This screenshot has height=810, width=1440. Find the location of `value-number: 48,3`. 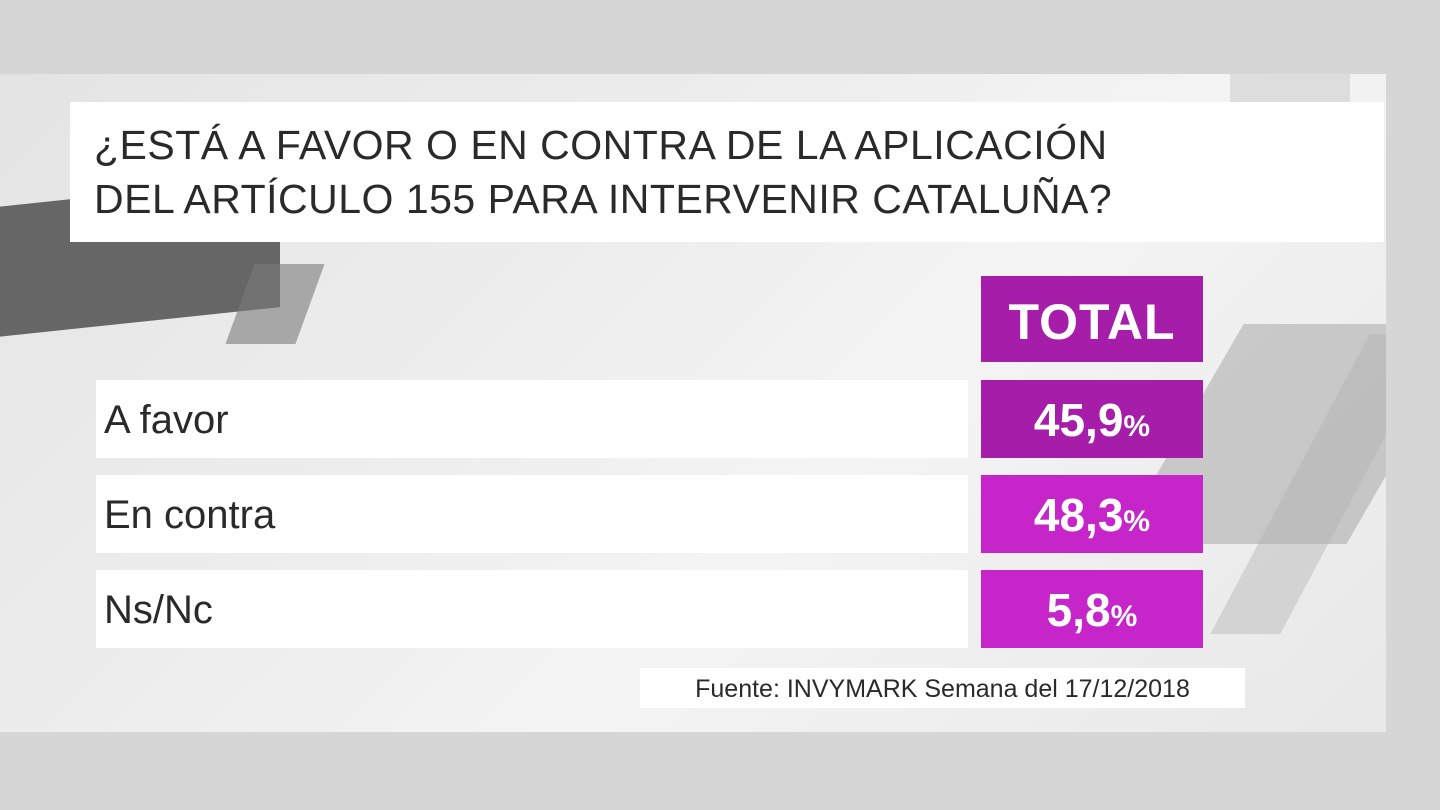

value-number: 48,3 is located at coordinates (1078, 515).